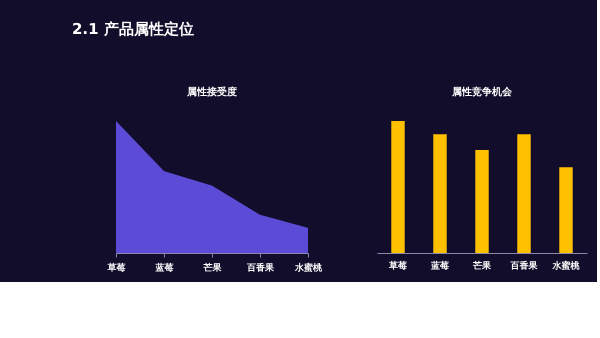  Describe the element at coordinates (482, 92) in the screenshot. I see `chart-title: 属性竞争机会` at that location.